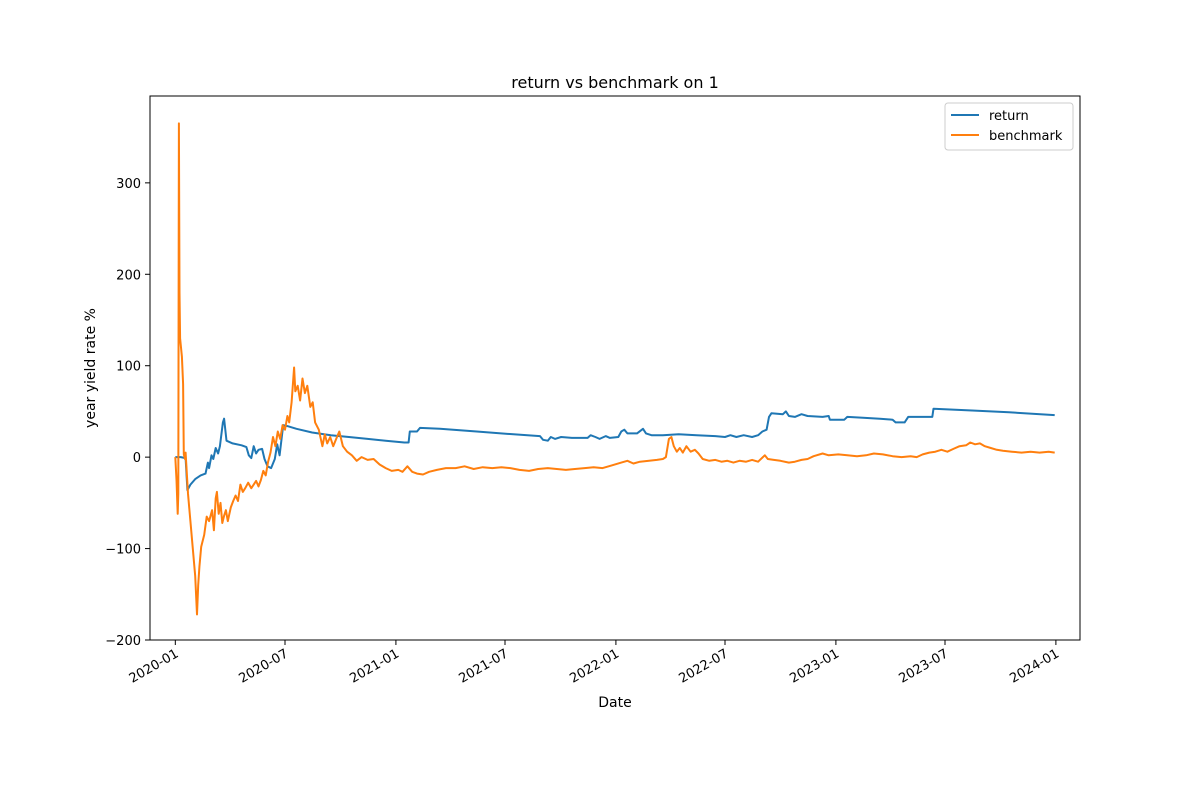 Image resolution: width=1200 pixels, height=800 pixels. I want to click on y-tick-label: −200, so click(123, 641).